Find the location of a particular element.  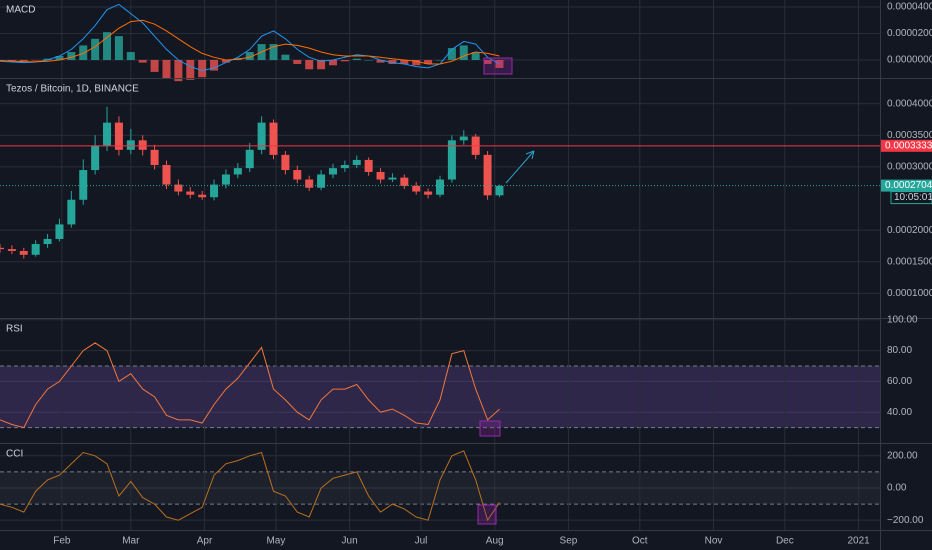

y-tick-label: 40.00 is located at coordinates (899, 412).